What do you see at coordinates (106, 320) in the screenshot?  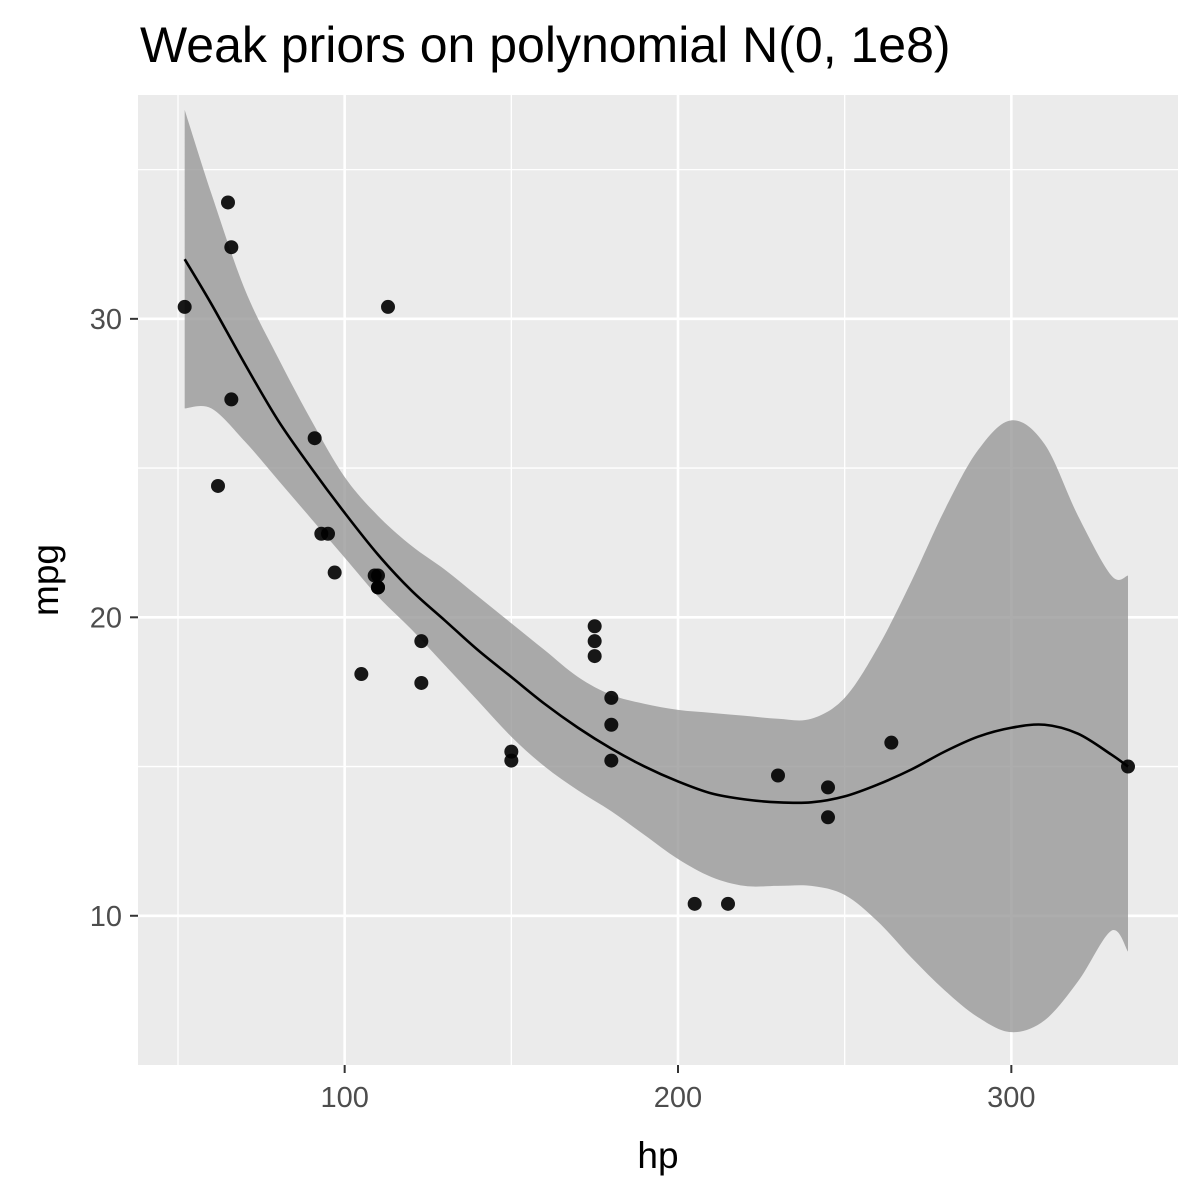 I see `y-tick-label: 30` at bounding box center [106, 320].